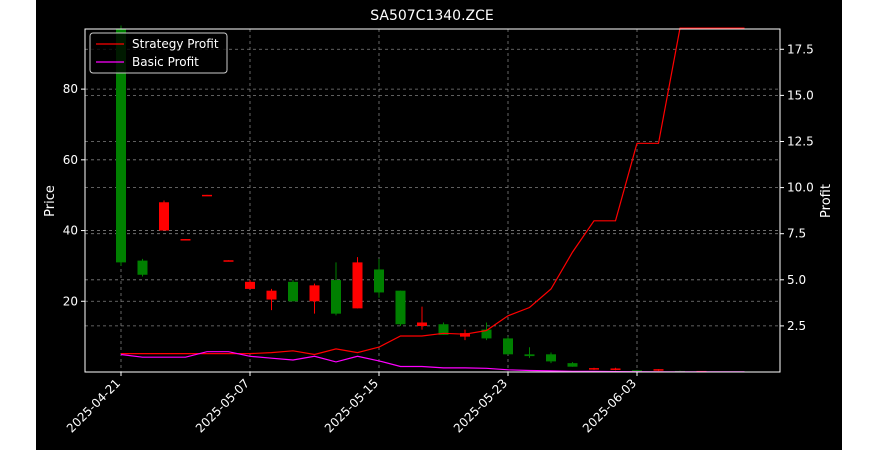 This screenshot has width=878, height=454. What do you see at coordinates (796, 234) in the screenshot?
I see `y-right-tick-label: 7.5` at bounding box center [796, 234].